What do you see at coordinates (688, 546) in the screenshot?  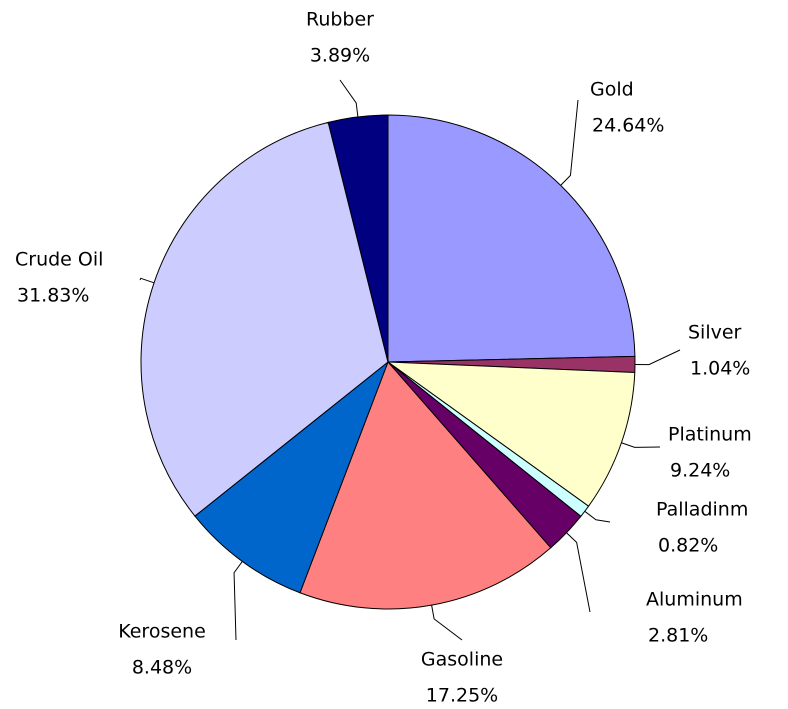 I see `slice-value-label: 0.82%` at bounding box center [688, 546].